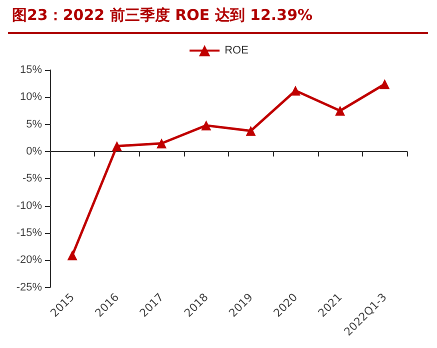 Image resolution: width=437 pixels, height=348 pixels. What do you see at coordinates (29, 260) in the screenshot?
I see `y-tick-label: -20%` at bounding box center [29, 260].